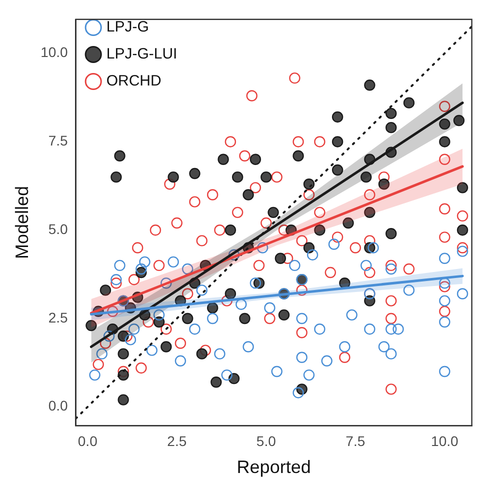 This screenshot has height=491, width=486. What do you see at coordinates (58, 406) in the screenshot?
I see `y-tick-label: 0.0` at bounding box center [58, 406].